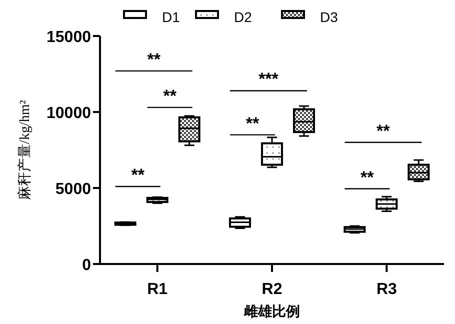 The width and height of the screenshot is (455, 324). Describe the element at coordinates (386, 289) in the screenshot. I see `x-tick-label: R3` at that location.